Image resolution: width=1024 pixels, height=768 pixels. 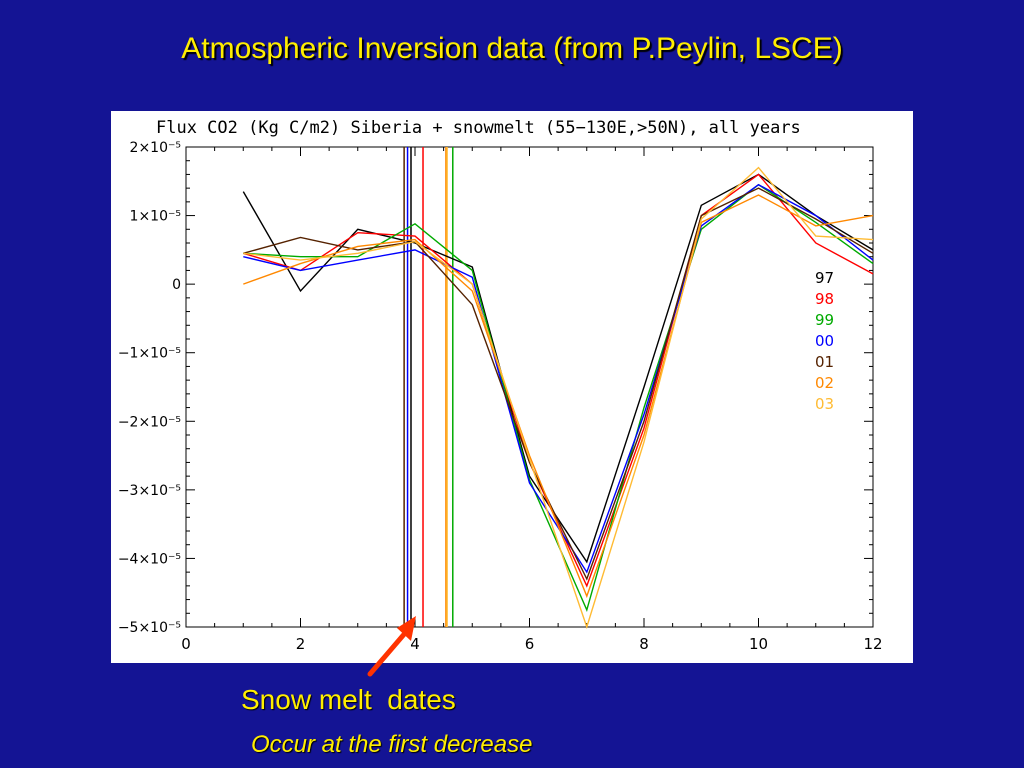 I want to click on caption-snow-melt-dates: Snow melt dates, so click(x=348, y=699).